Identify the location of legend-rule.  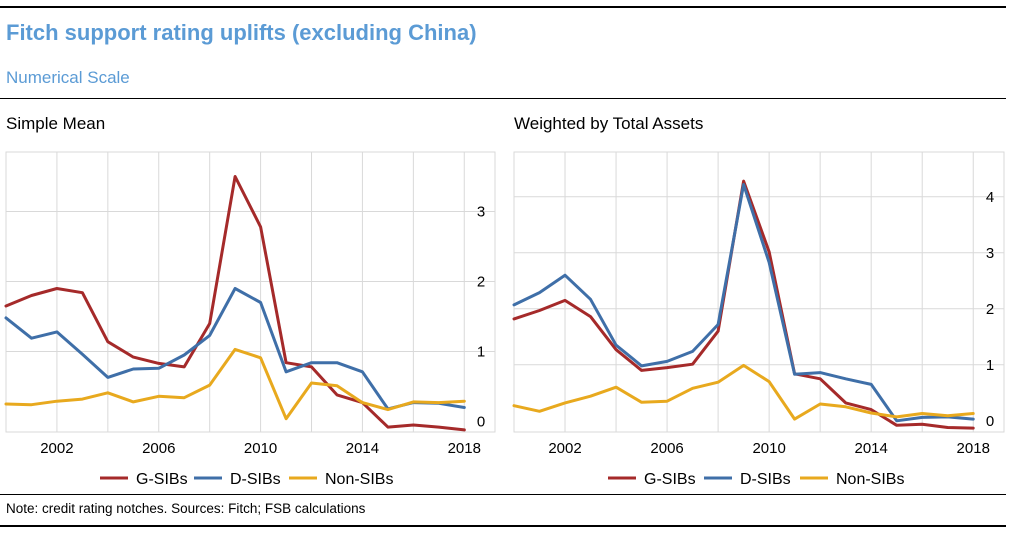
(503, 494).